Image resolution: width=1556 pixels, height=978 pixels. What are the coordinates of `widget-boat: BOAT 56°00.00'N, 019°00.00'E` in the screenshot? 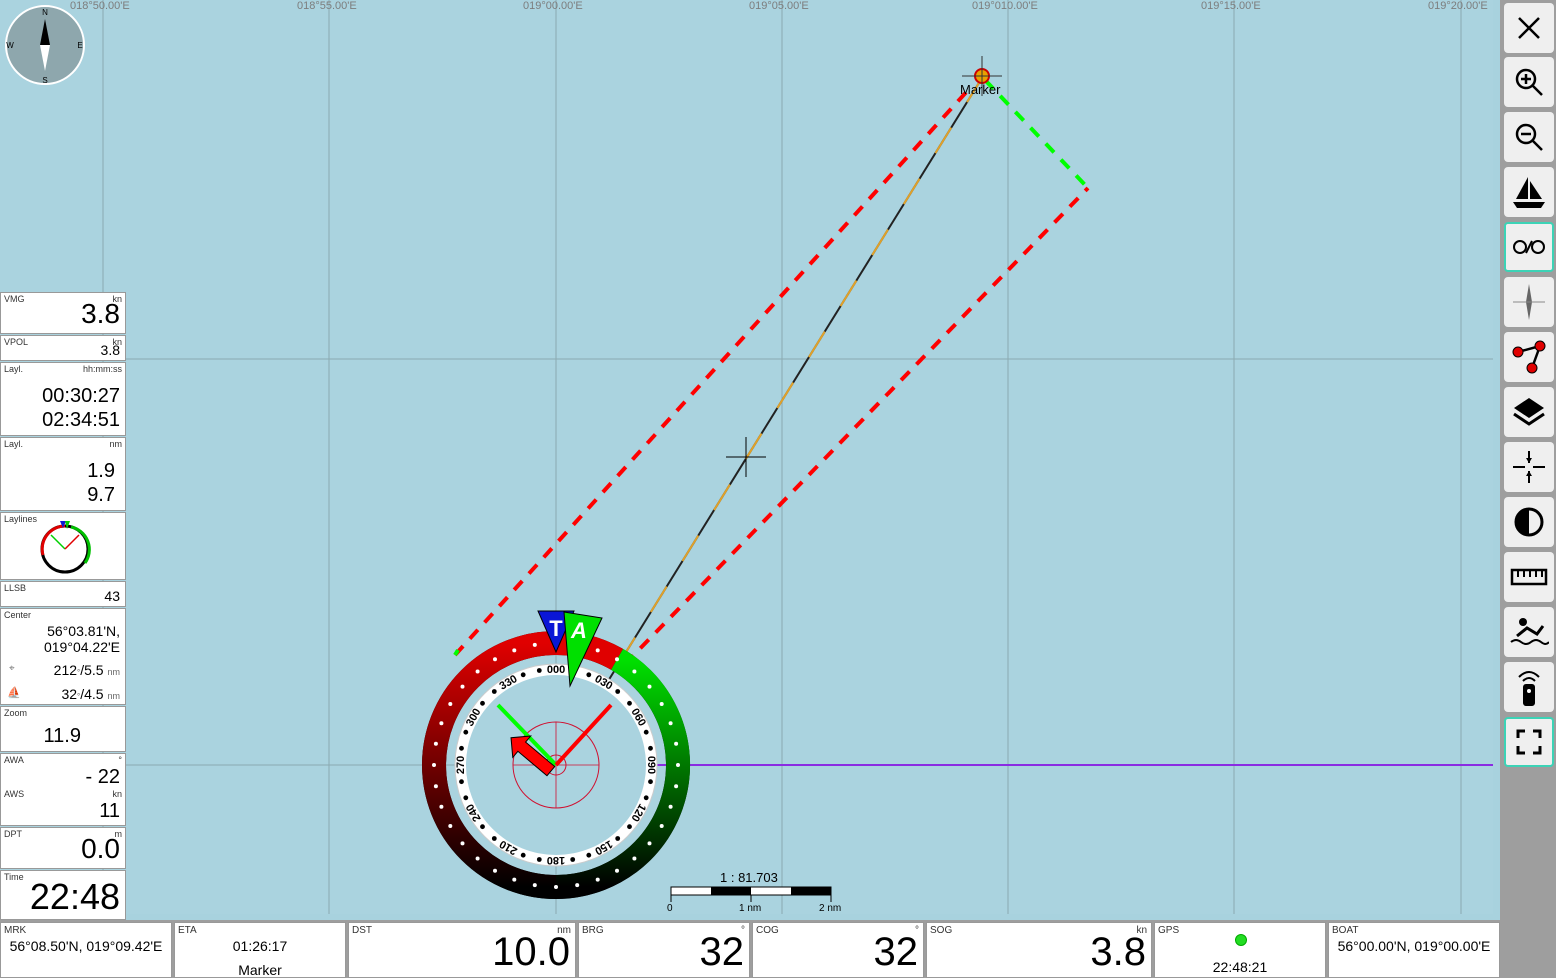 It's located at (1414, 950).